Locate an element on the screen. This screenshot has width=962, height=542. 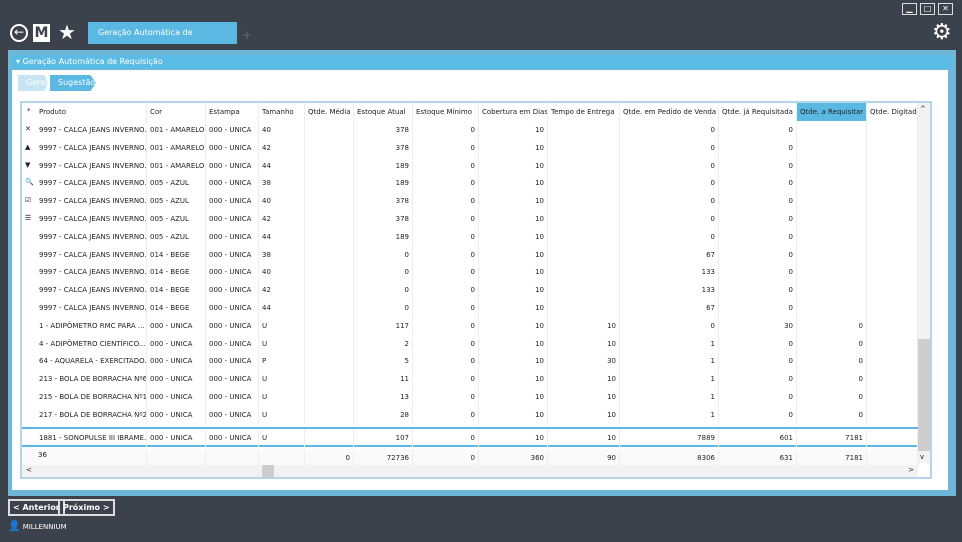
vertical-scroll-thumb is located at coordinates (924, 395).